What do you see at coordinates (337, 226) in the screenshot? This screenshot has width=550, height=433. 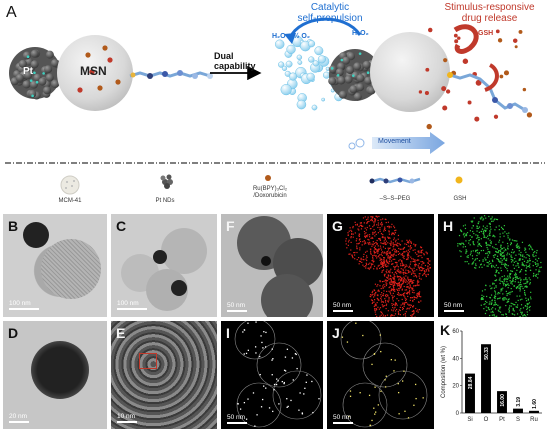 I see `panel-g-letter: G` at bounding box center [337, 226].